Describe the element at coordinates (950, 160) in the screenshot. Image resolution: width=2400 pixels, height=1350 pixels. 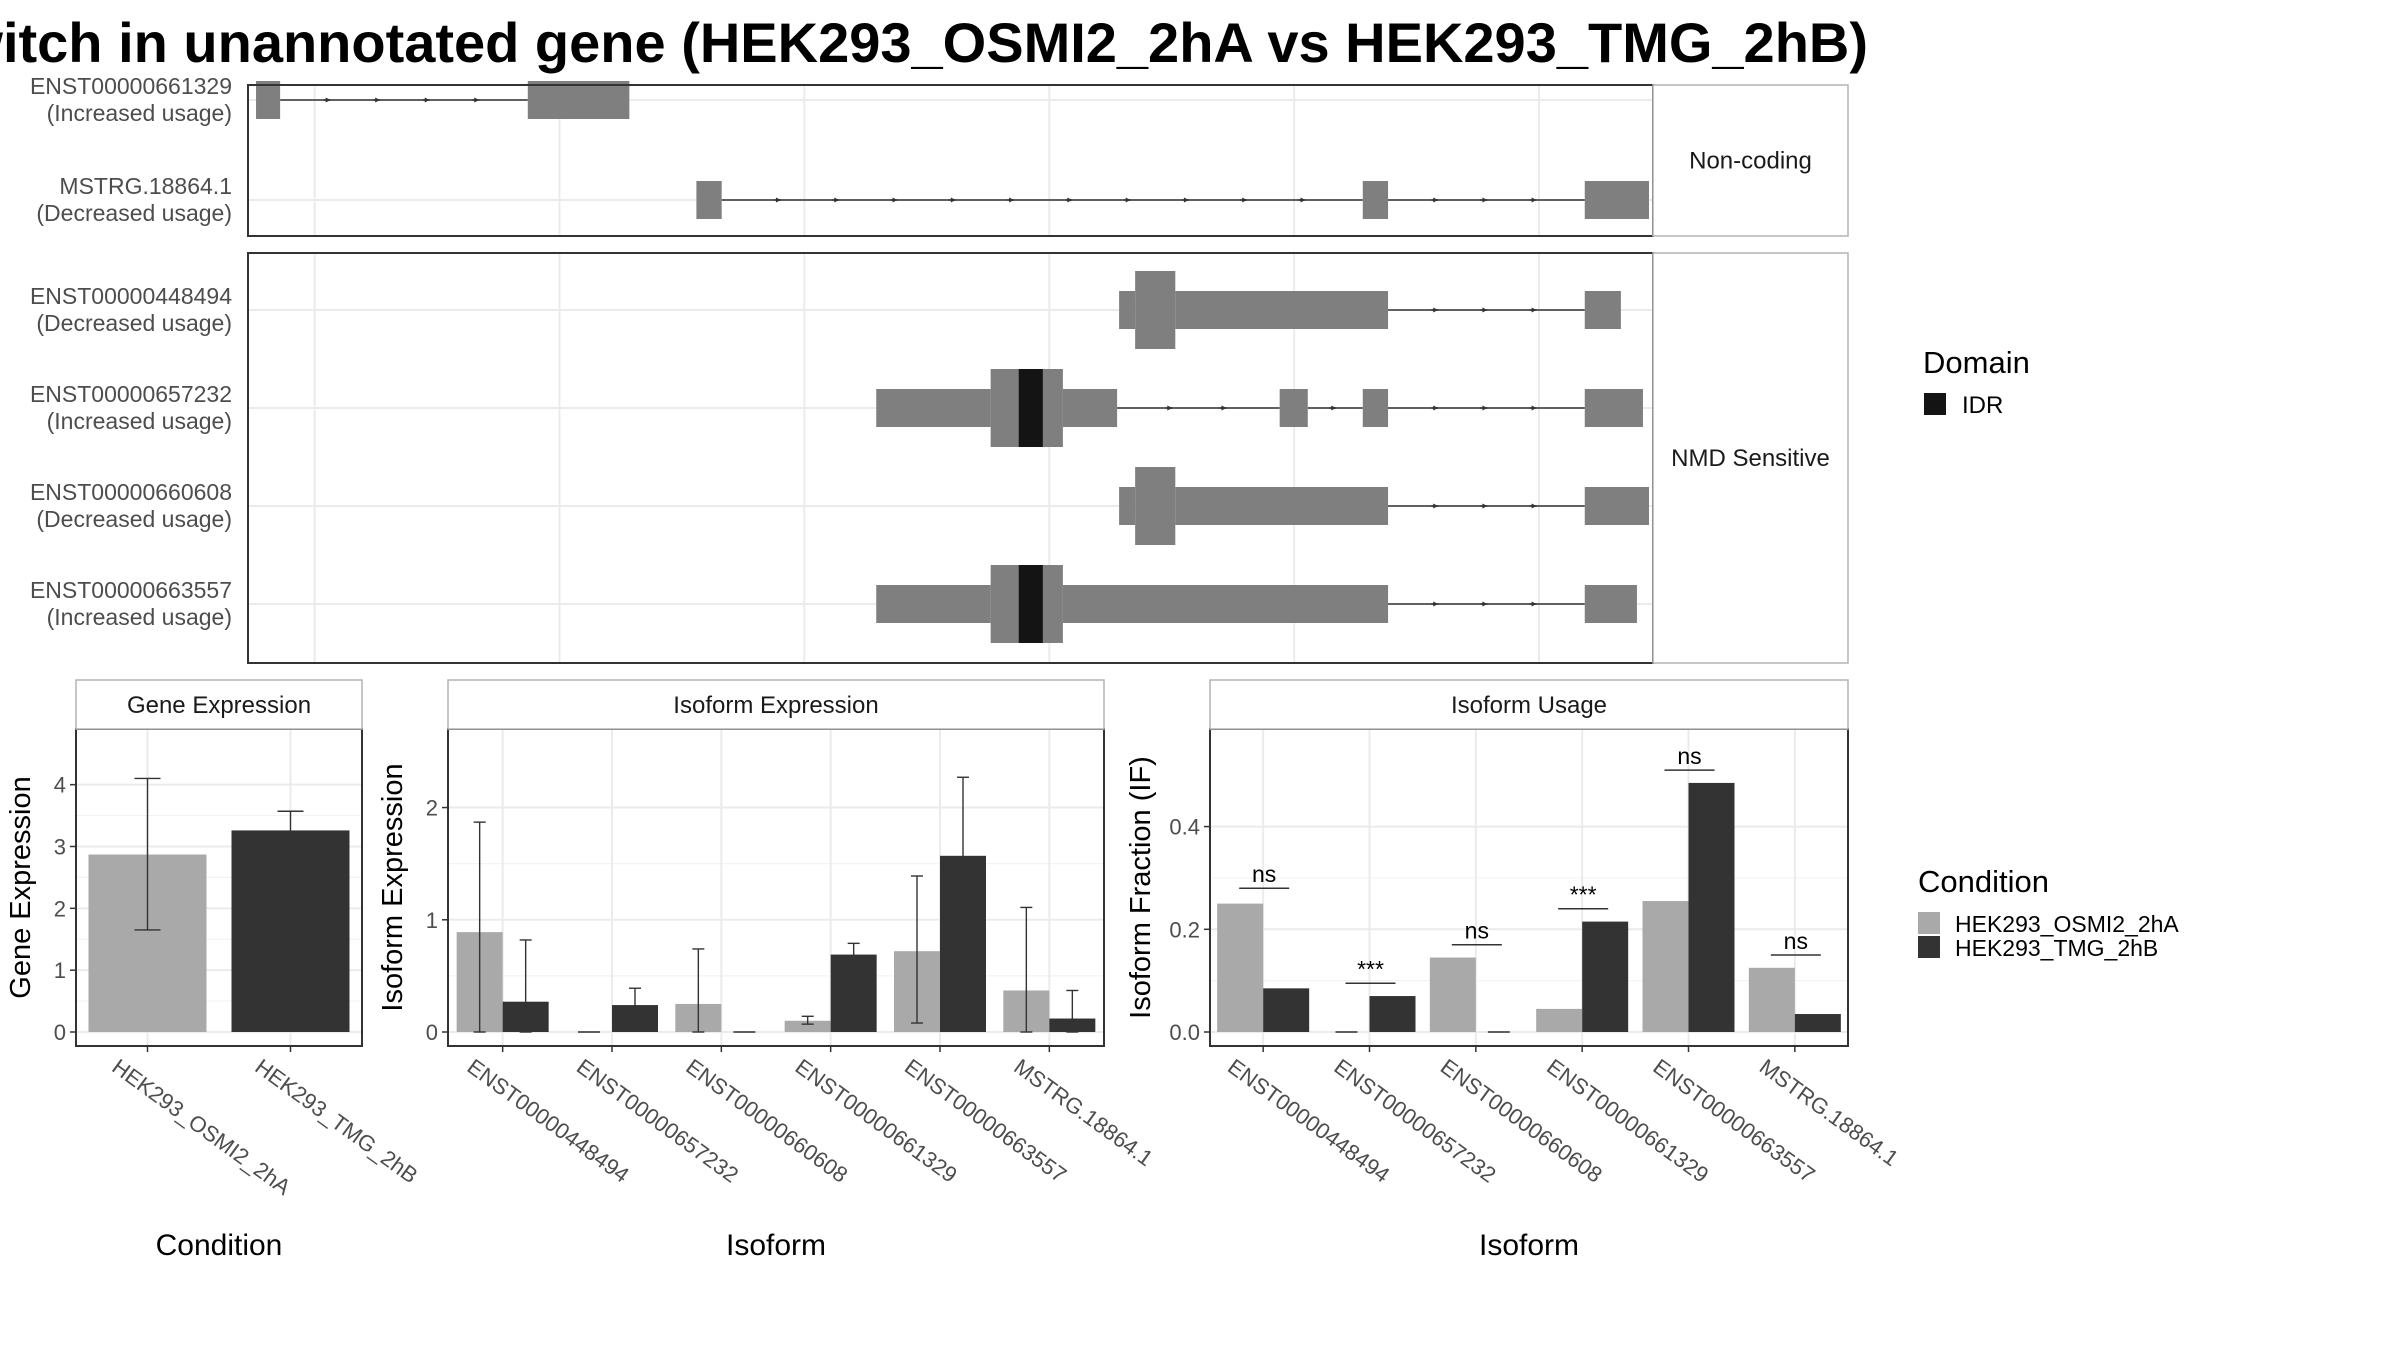
I see `structure-panel-bg` at that location.